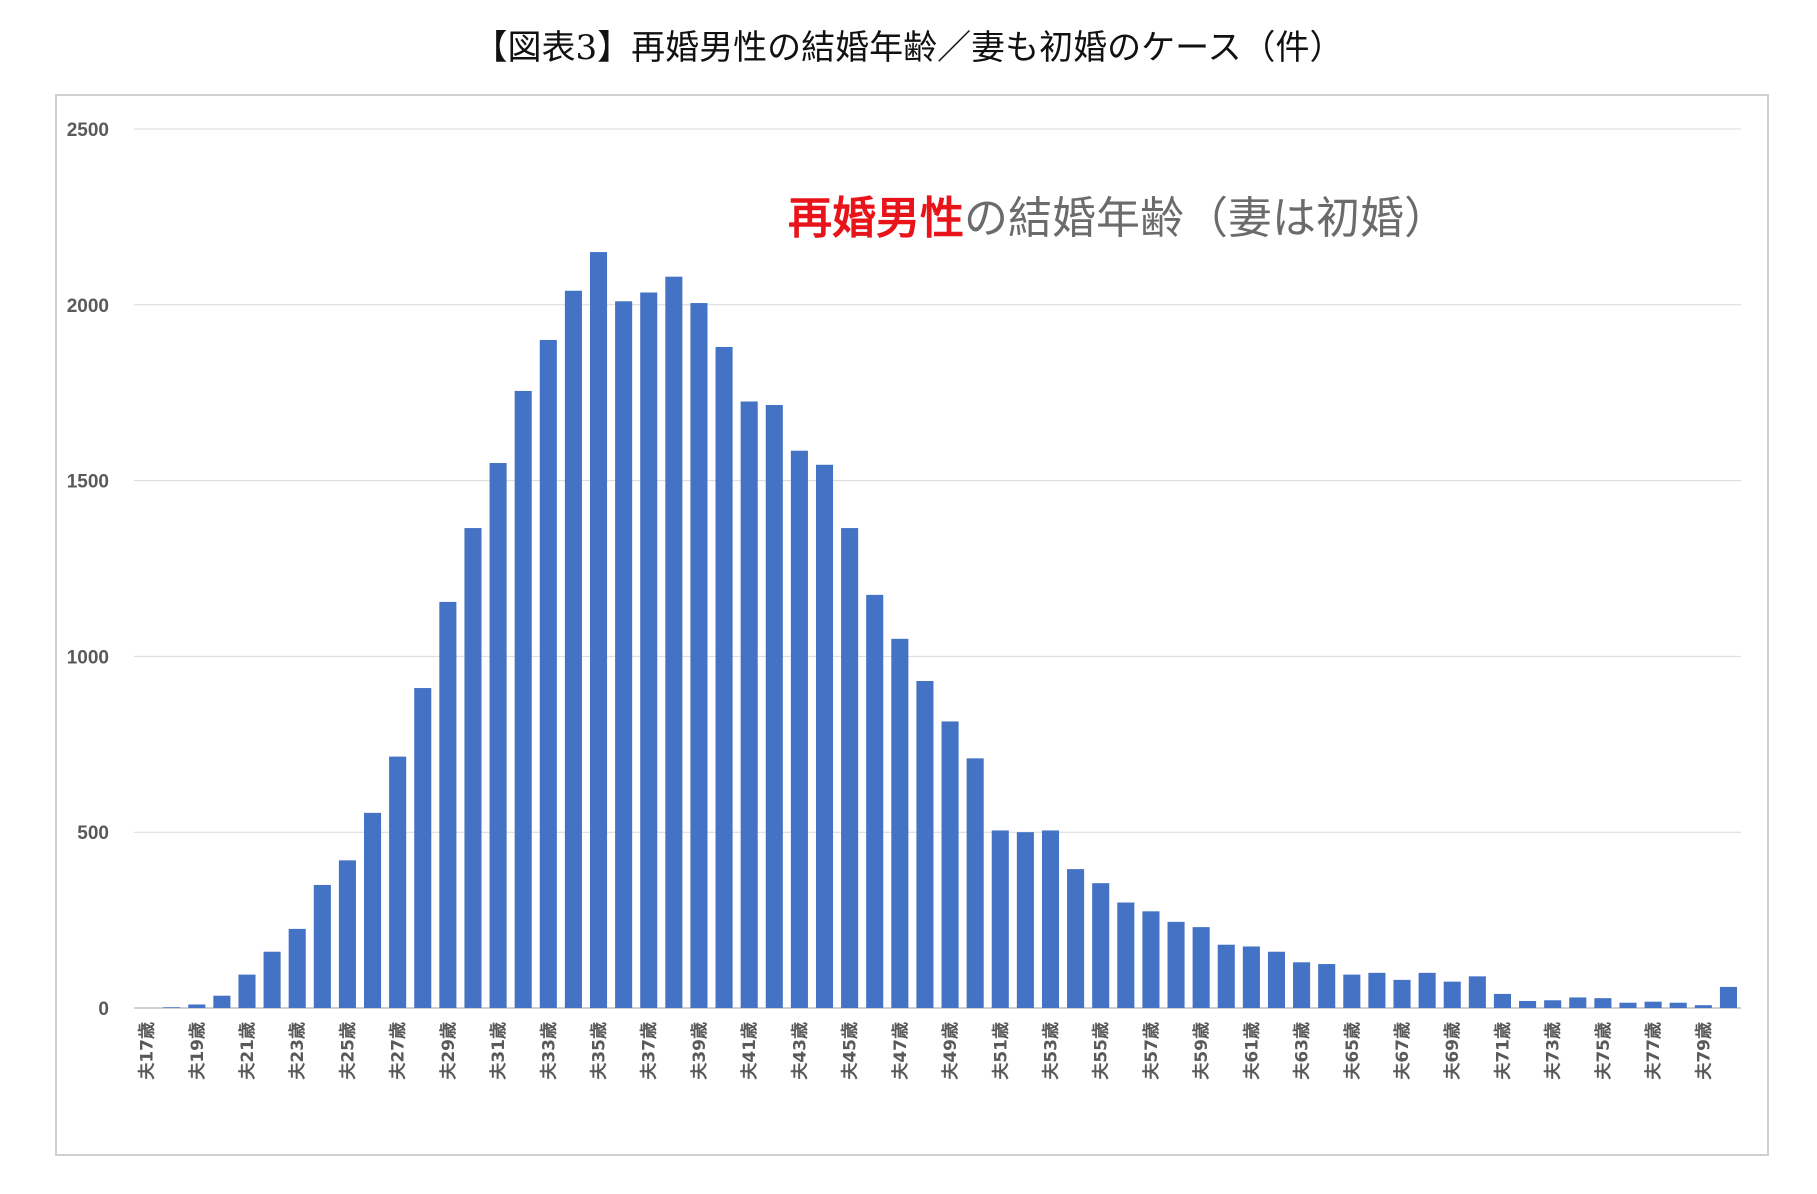 This screenshot has height=1194, width=1817. What do you see at coordinates (1653, 1051) in the screenshot?
I see `x-tick-label: 夫77歳` at bounding box center [1653, 1051].